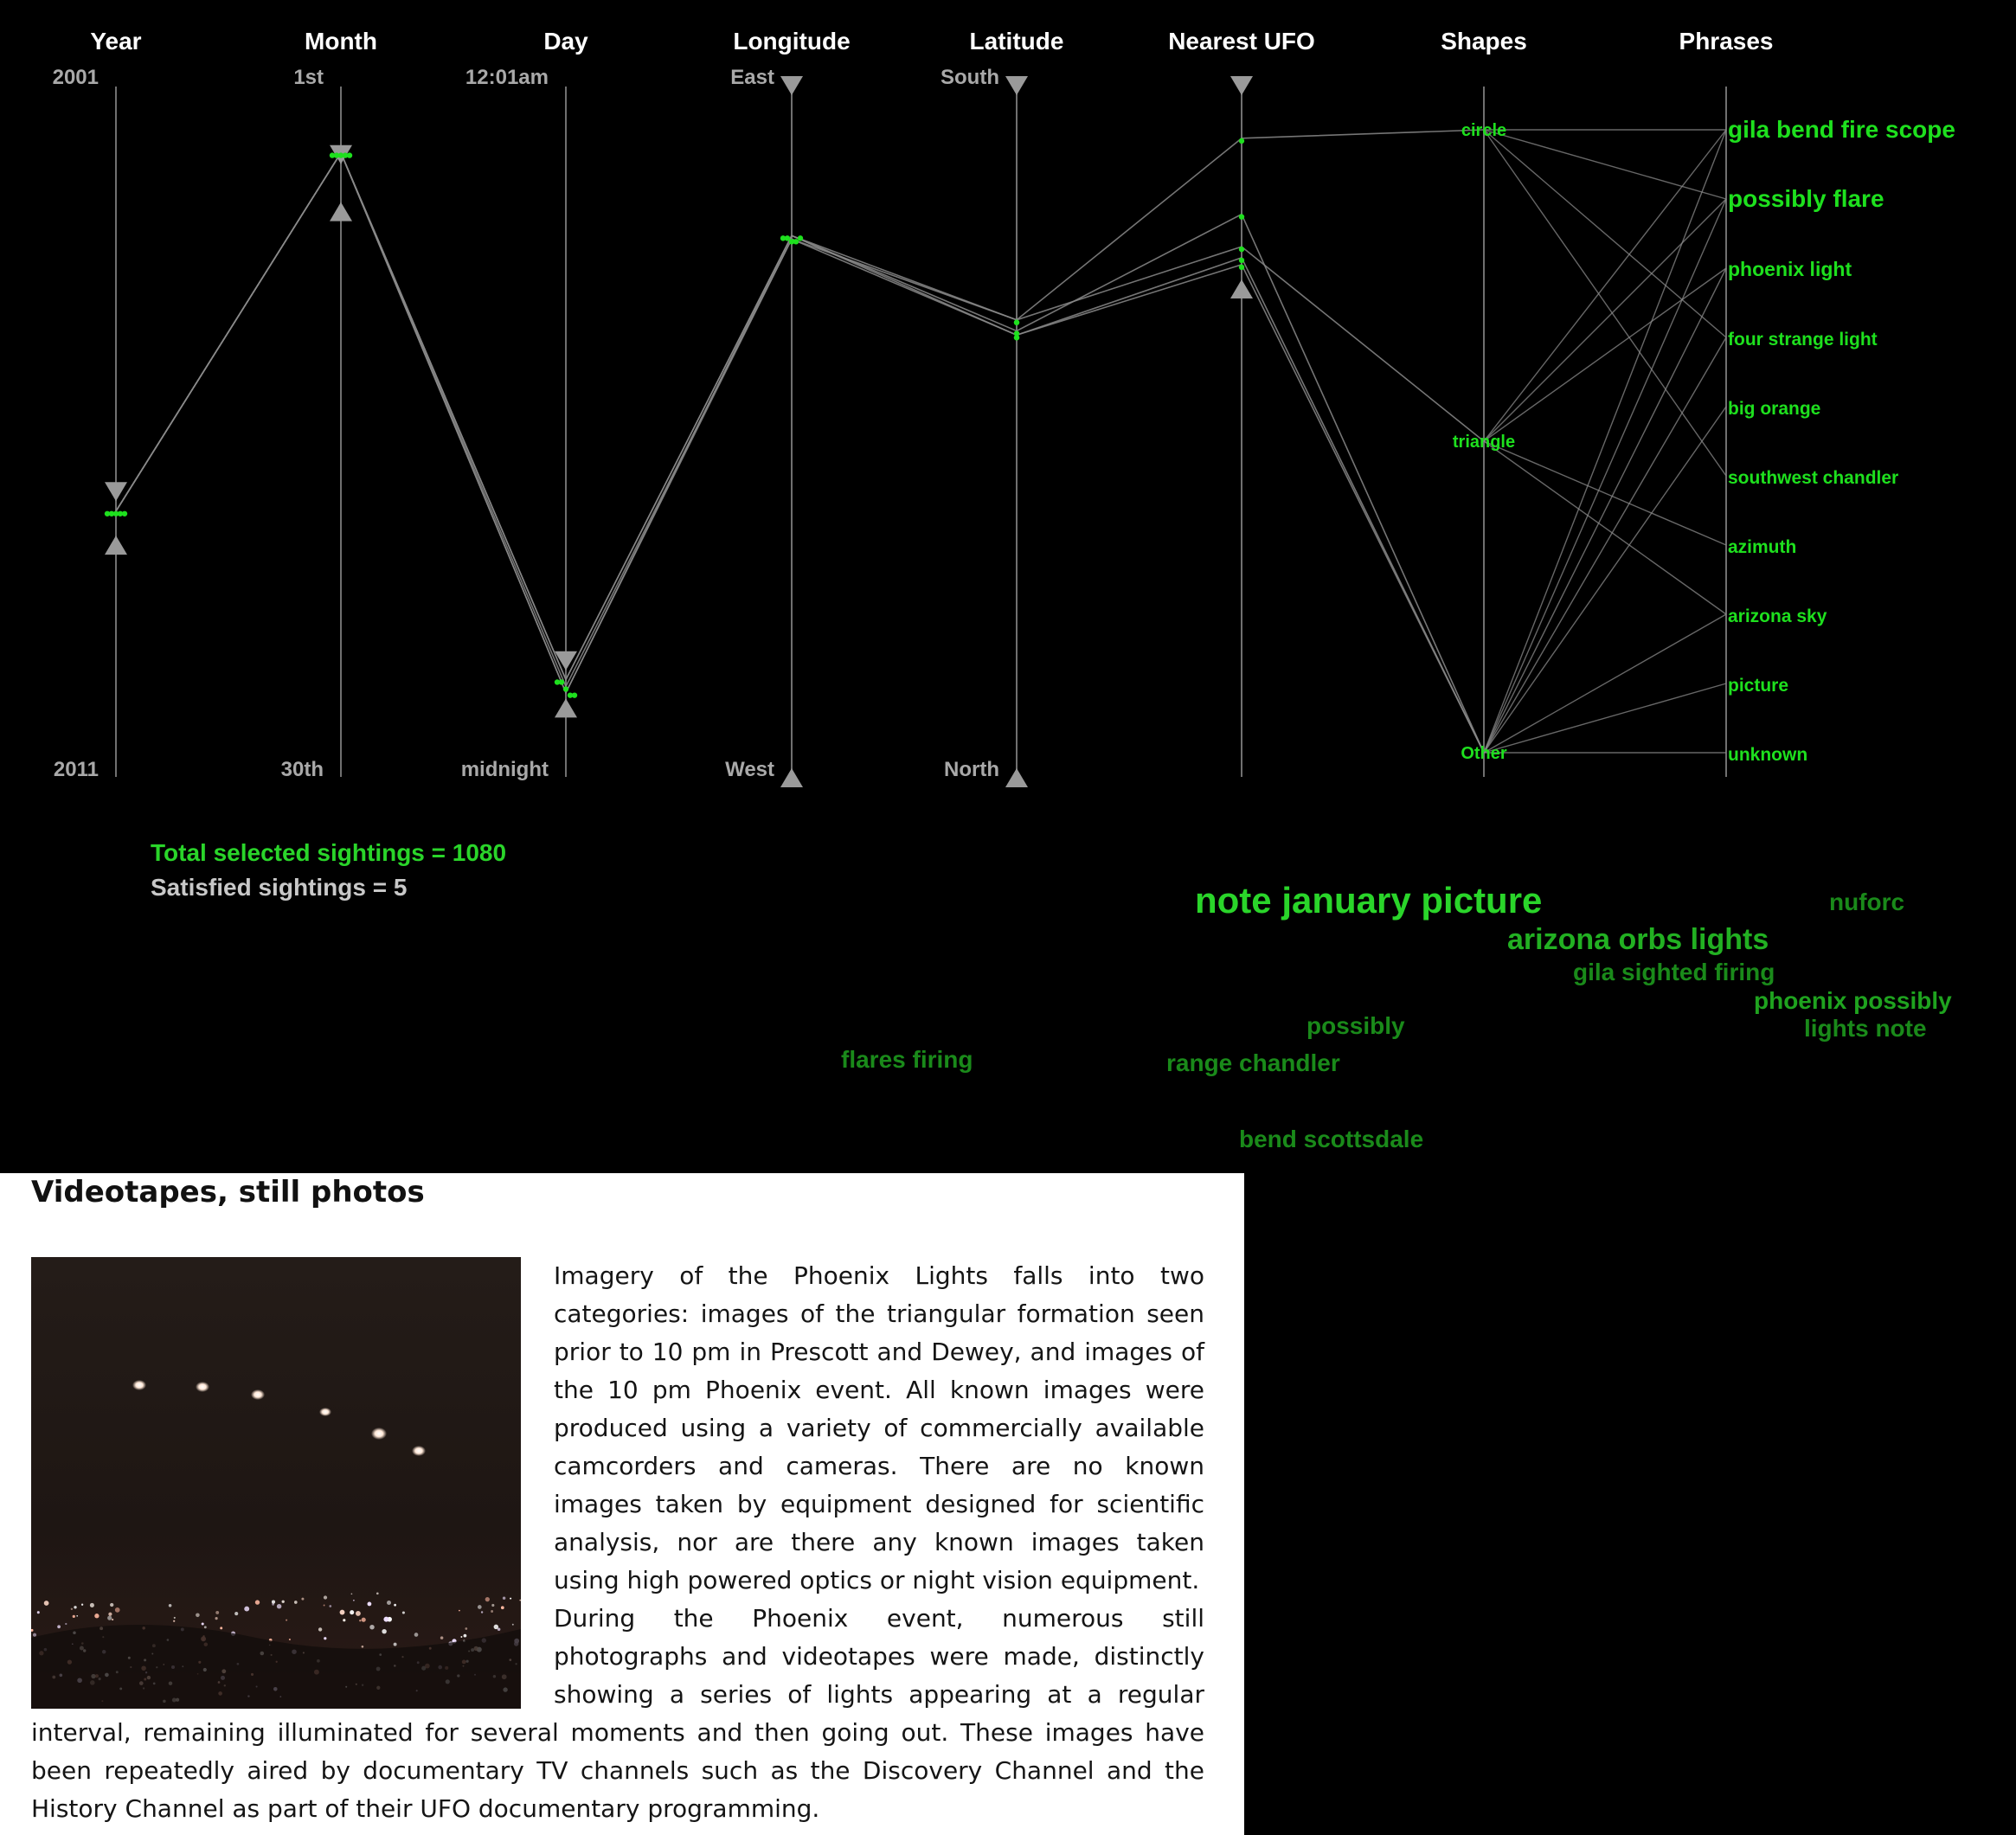 This screenshot has width=2016, height=1835. What do you see at coordinates (1841, 129) in the screenshot?
I see `phrase-category-label: gila bend fire scope` at bounding box center [1841, 129].